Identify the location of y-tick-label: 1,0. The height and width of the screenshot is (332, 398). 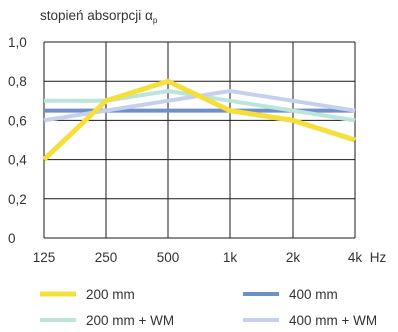
(17, 42).